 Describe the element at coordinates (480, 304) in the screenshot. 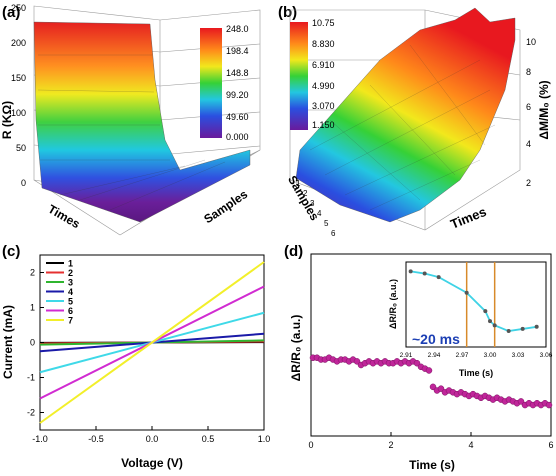

I see `inset-markers` at that location.